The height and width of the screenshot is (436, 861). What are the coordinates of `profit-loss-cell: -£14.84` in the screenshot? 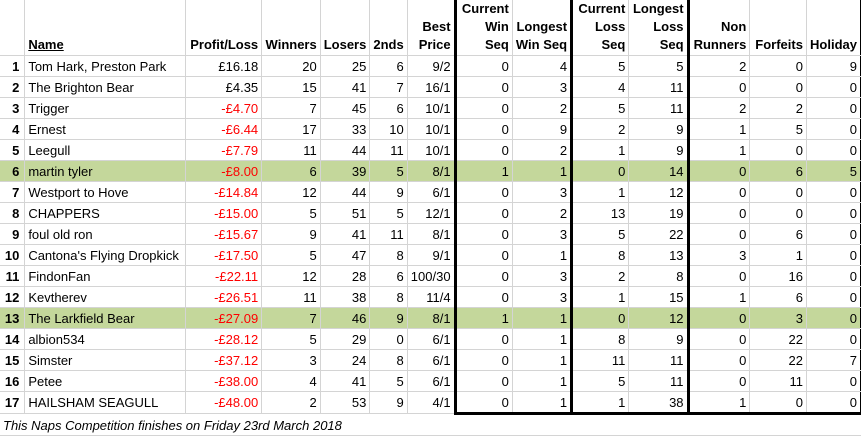 It's located at (224, 192).